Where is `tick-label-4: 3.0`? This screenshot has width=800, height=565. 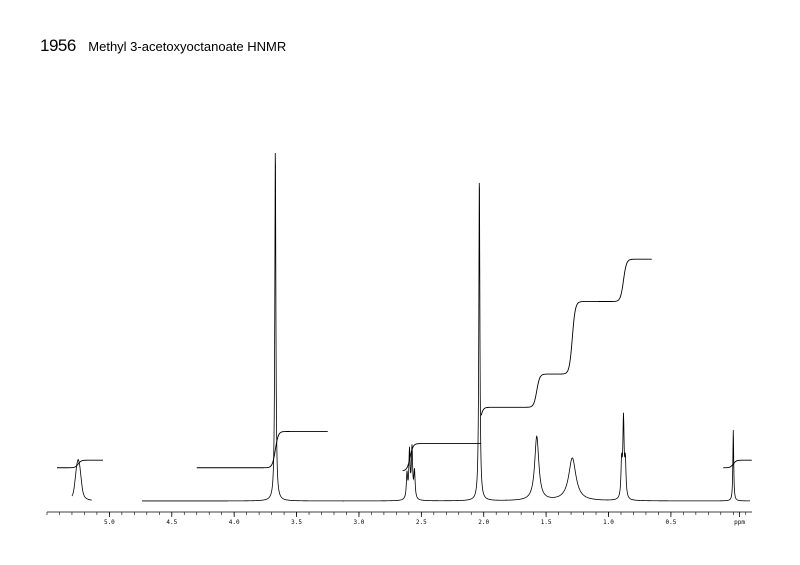 tick-label-4: 3.0 is located at coordinates (359, 522).